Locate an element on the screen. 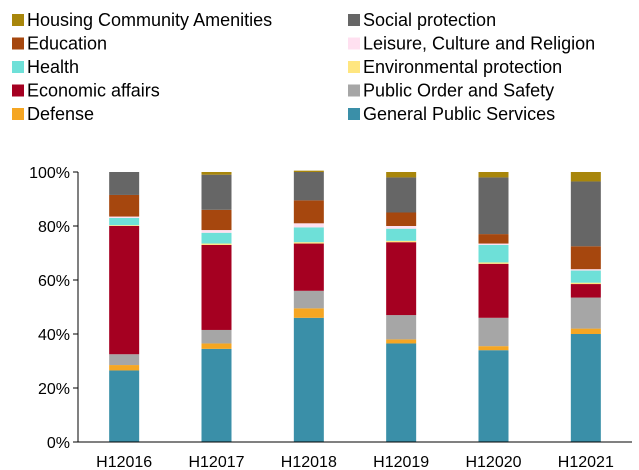 The width and height of the screenshot is (639, 470). y-axis: 0% 20% 40% 60% 80% 100% is located at coordinates (54, 308).